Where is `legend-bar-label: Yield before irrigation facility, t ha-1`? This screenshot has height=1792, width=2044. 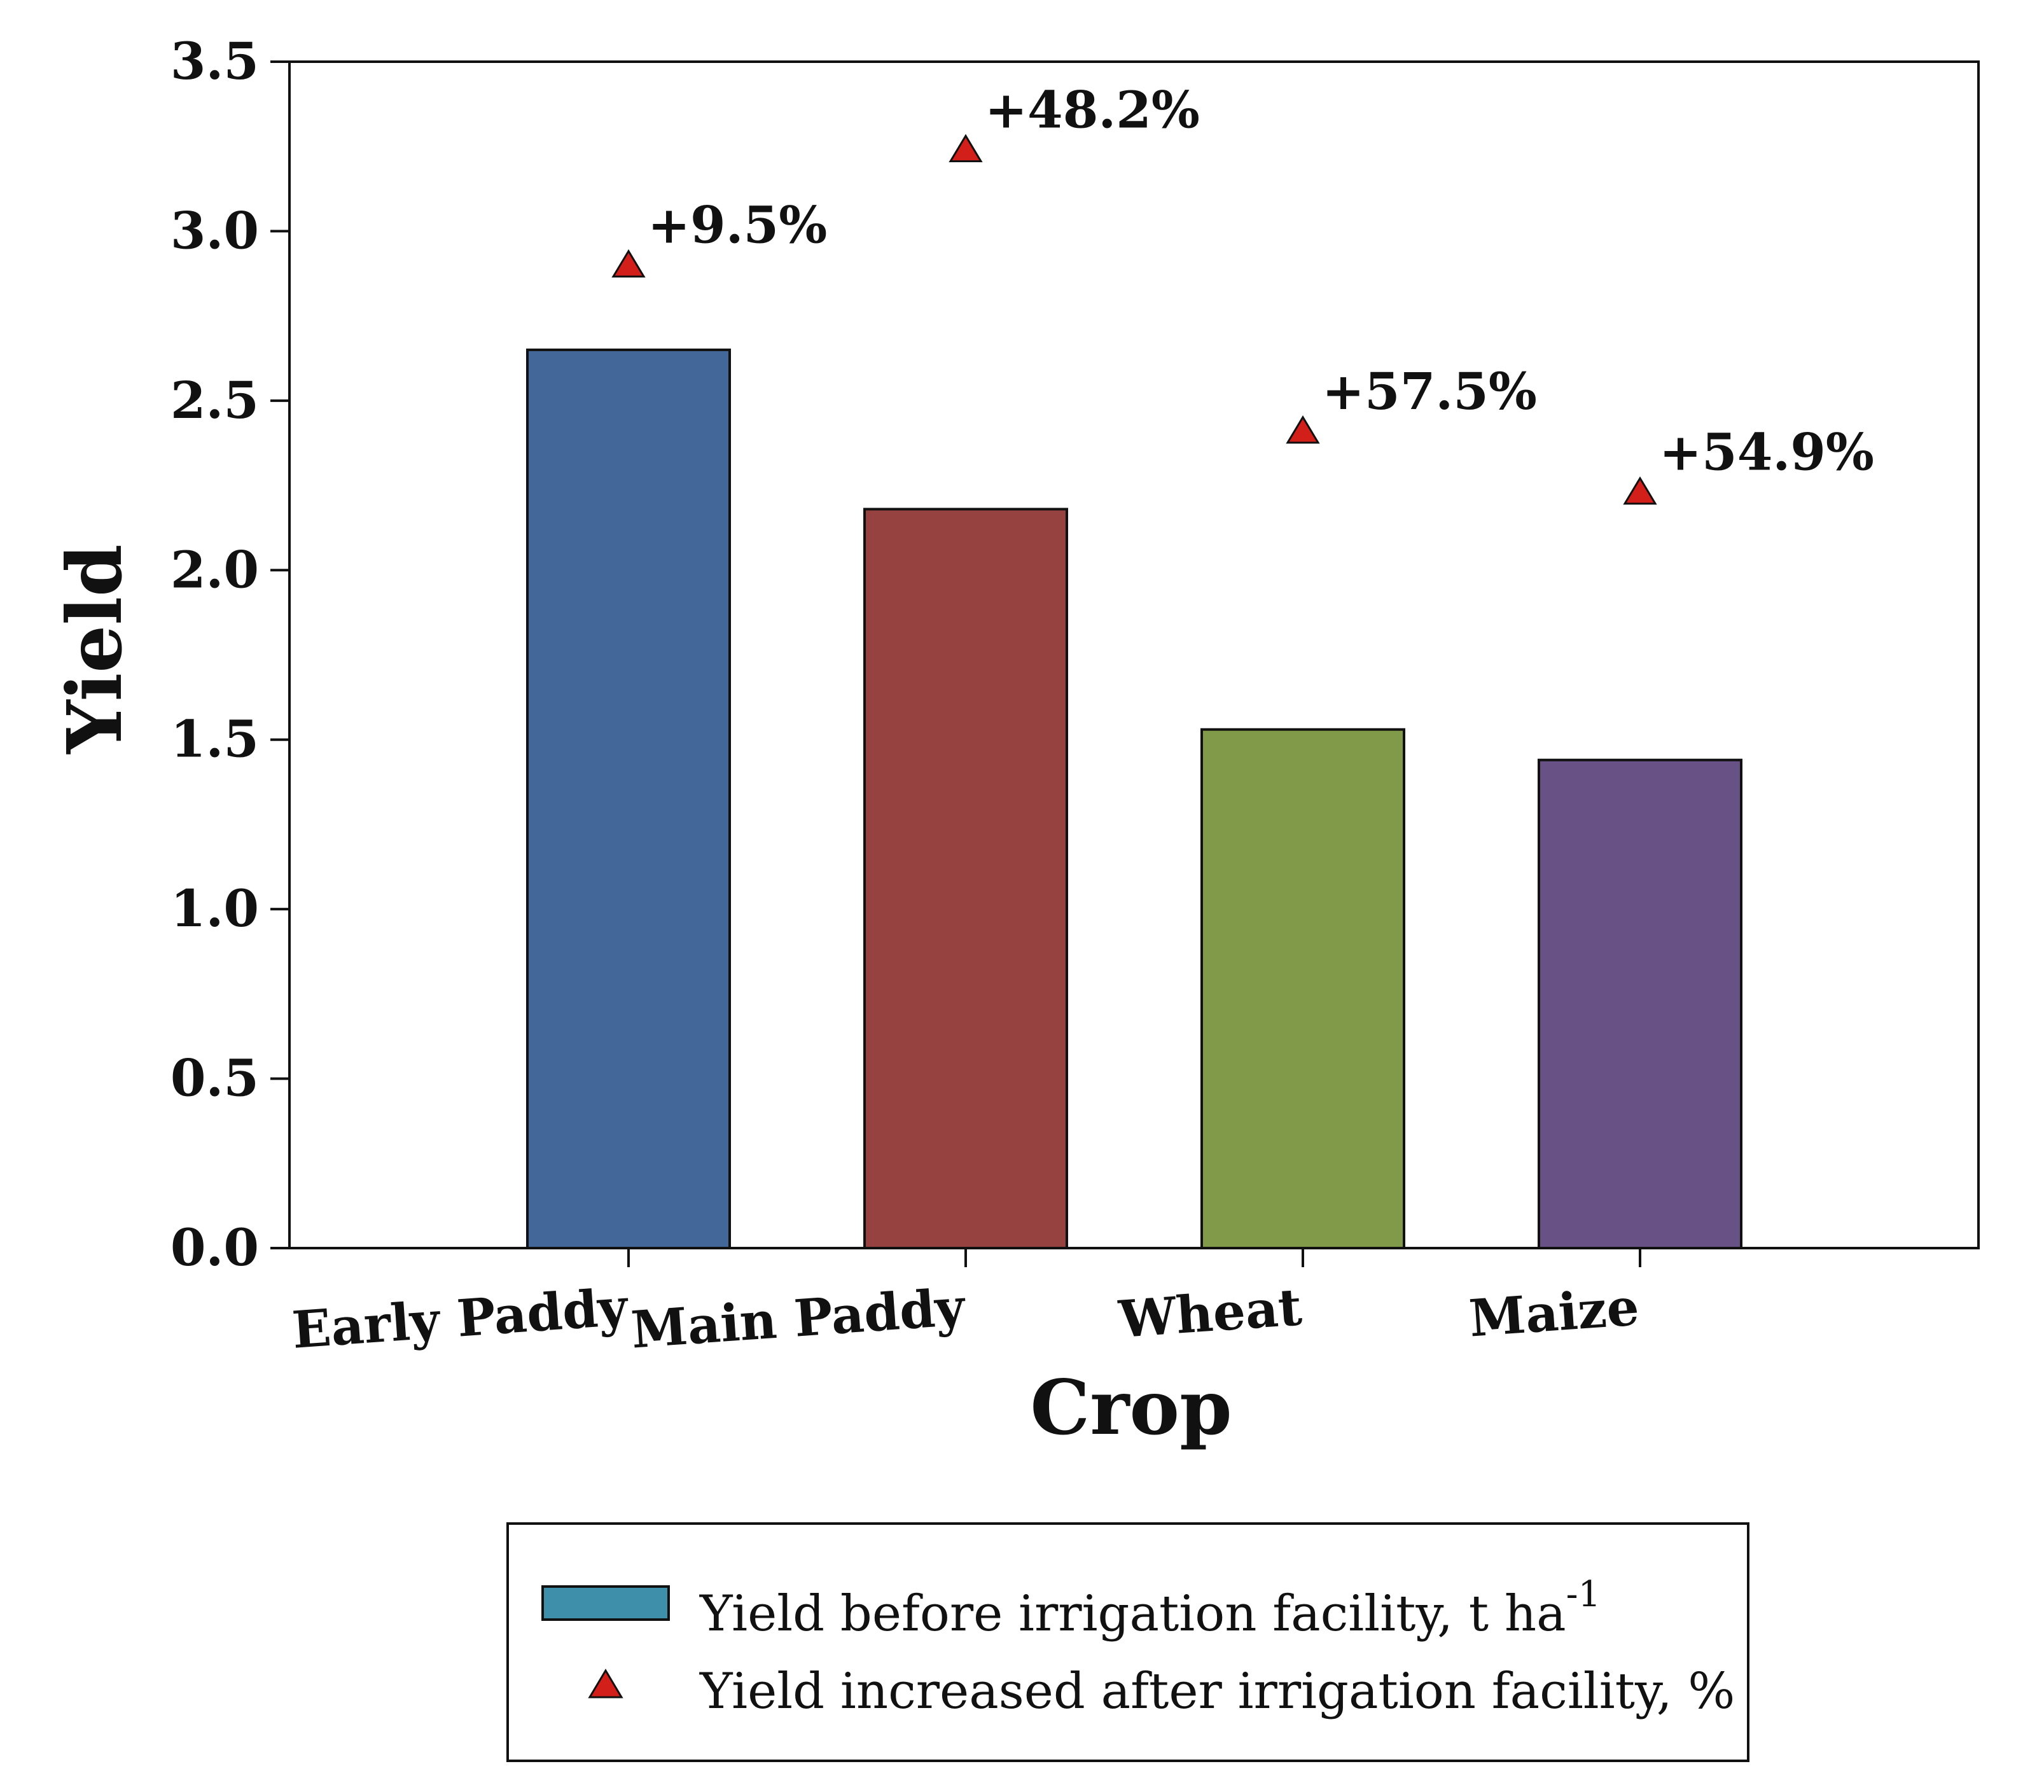 legend-bar-label: Yield before irrigation facility, t ha-1 is located at coordinates (1150, 1608).